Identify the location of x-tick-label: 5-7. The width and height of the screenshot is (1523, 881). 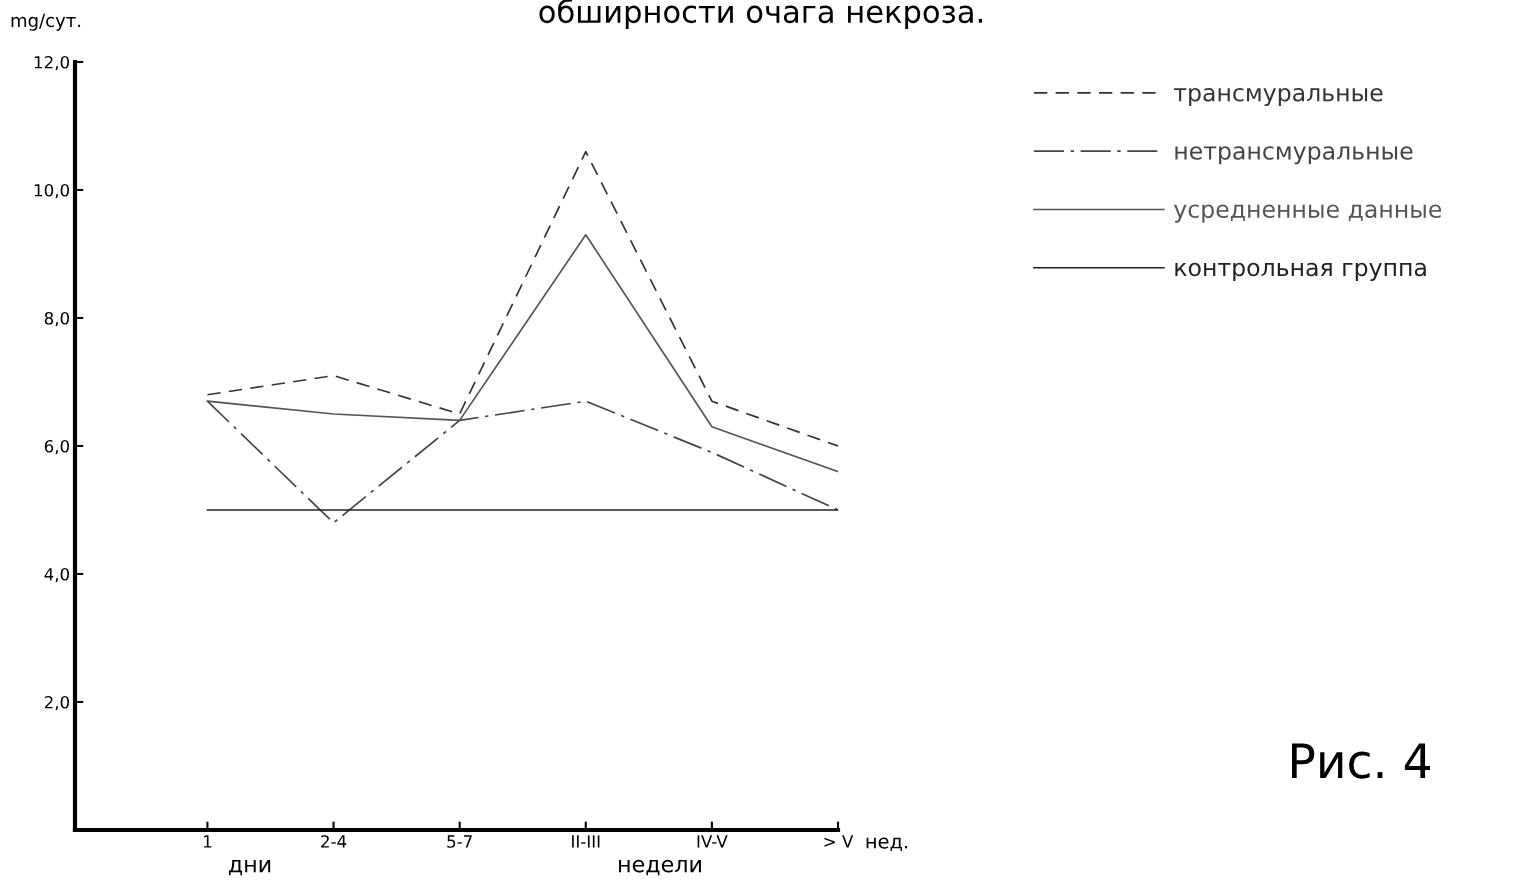
(459, 841).